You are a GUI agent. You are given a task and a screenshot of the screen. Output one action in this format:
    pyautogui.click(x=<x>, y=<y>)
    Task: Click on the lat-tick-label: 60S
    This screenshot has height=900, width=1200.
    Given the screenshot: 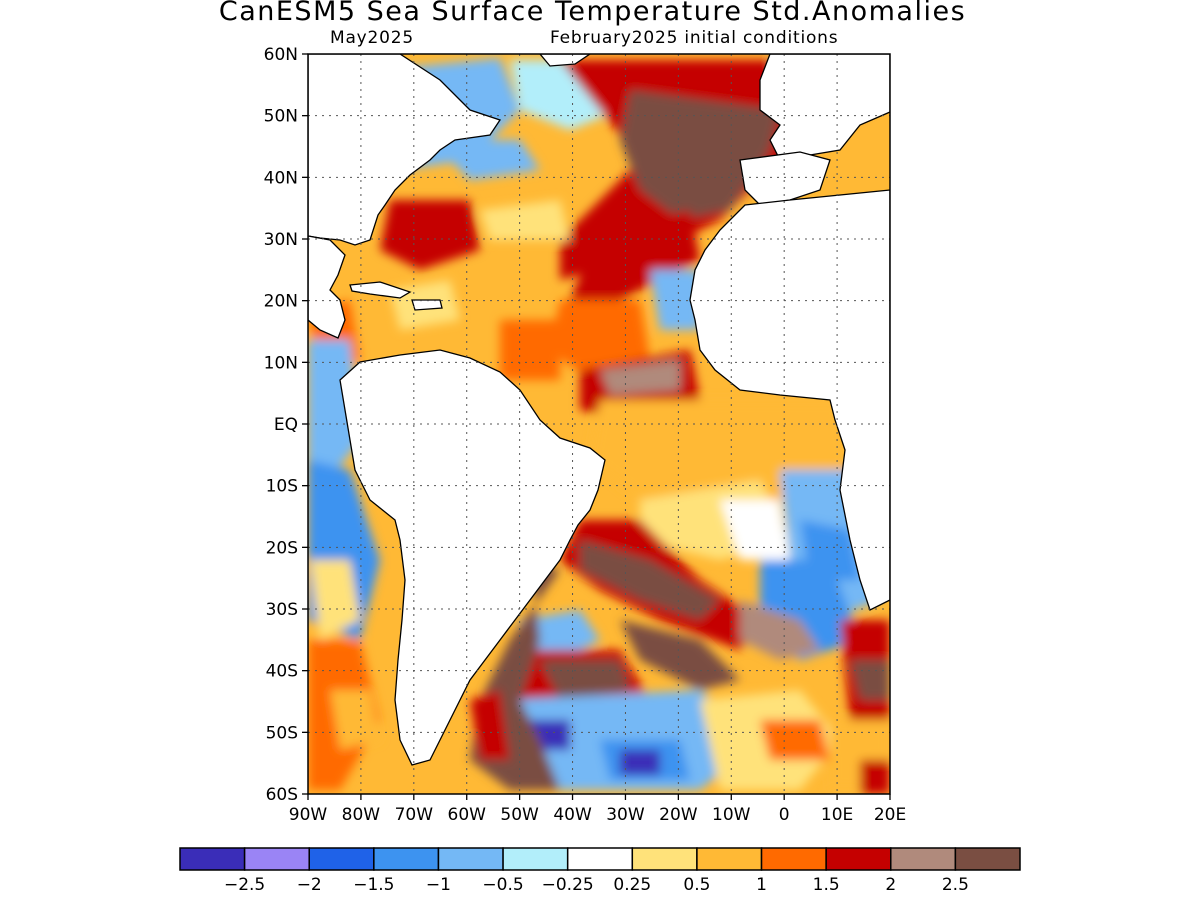 What is the action you would take?
    pyautogui.click(x=282, y=795)
    